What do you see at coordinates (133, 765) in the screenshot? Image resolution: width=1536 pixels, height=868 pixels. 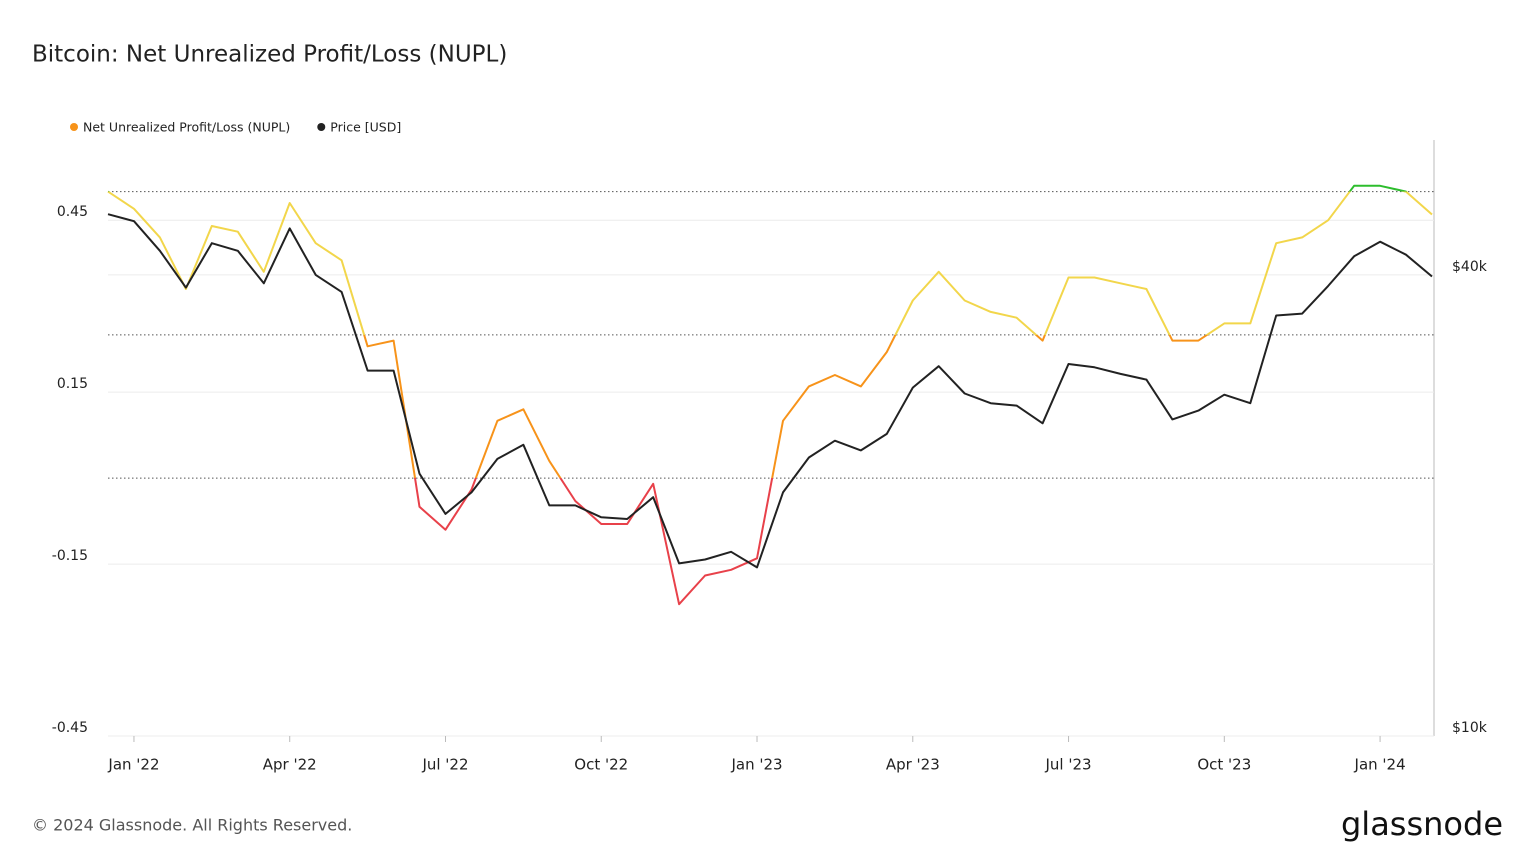 I see `x-tick-label: Jan '22` at bounding box center [133, 765].